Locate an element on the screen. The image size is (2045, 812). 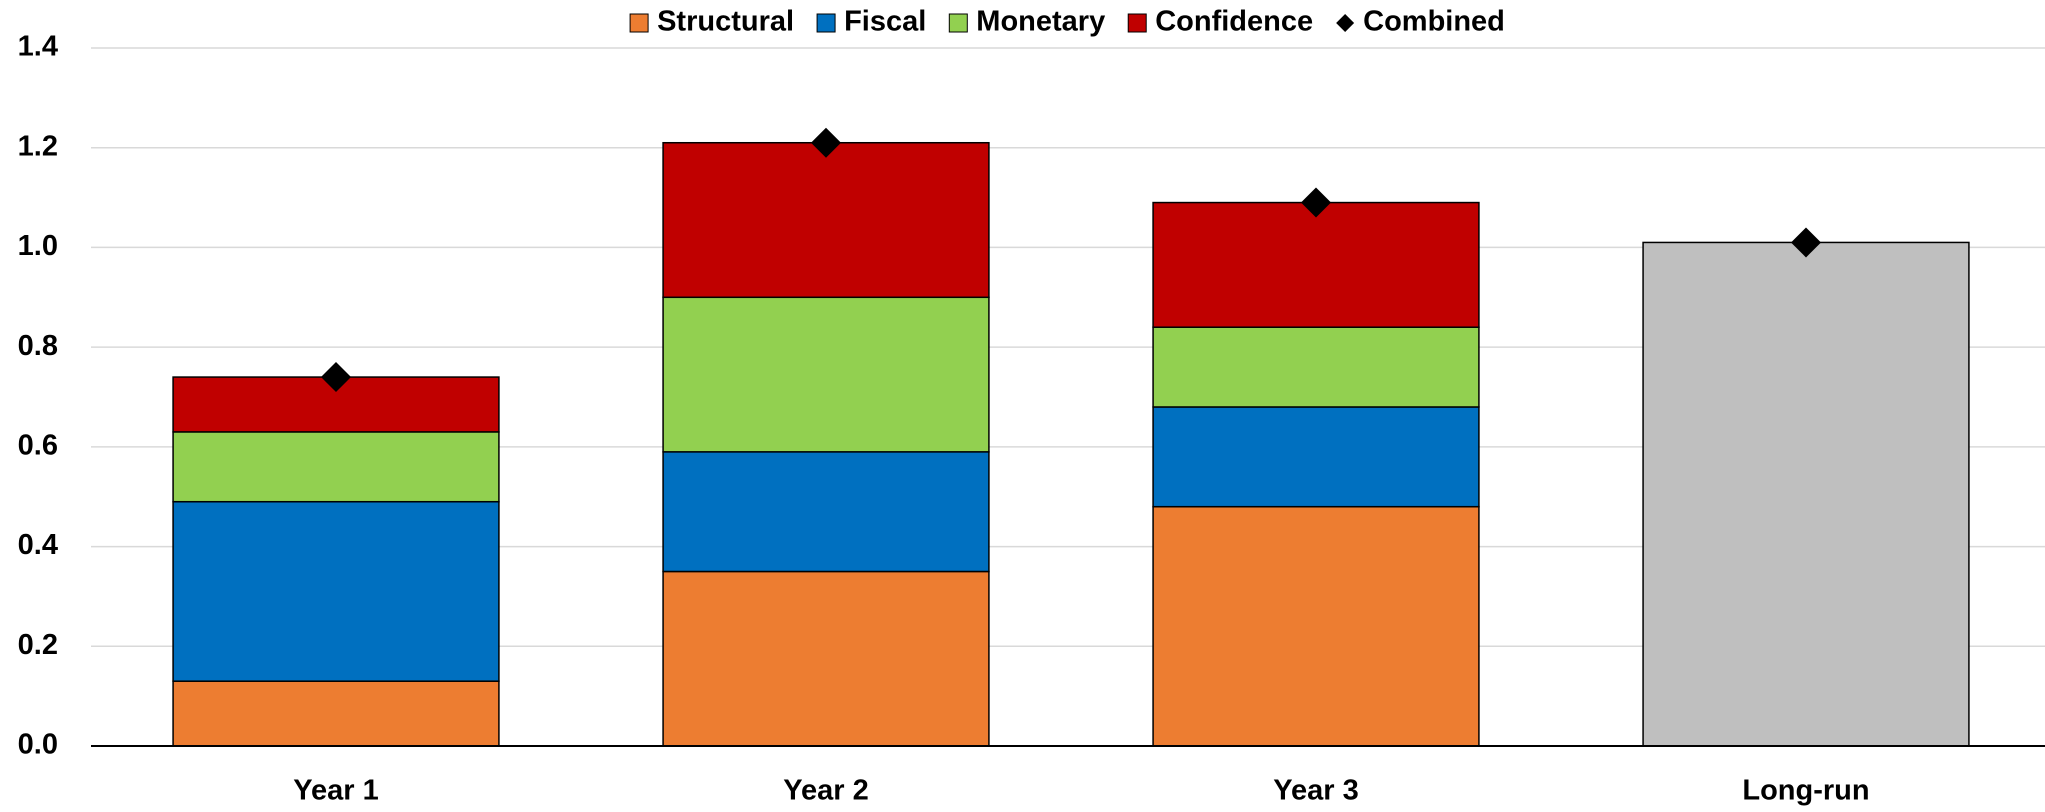
x-tick-label: Long-run is located at coordinates (1805, 791).